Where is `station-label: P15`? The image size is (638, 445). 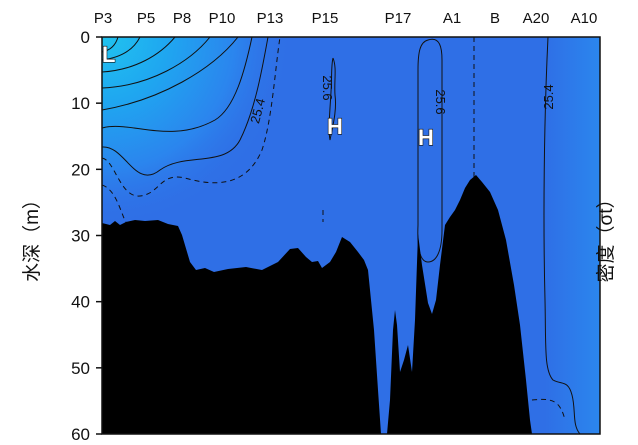 station-label: P15 is located at coordinates (325, 18).